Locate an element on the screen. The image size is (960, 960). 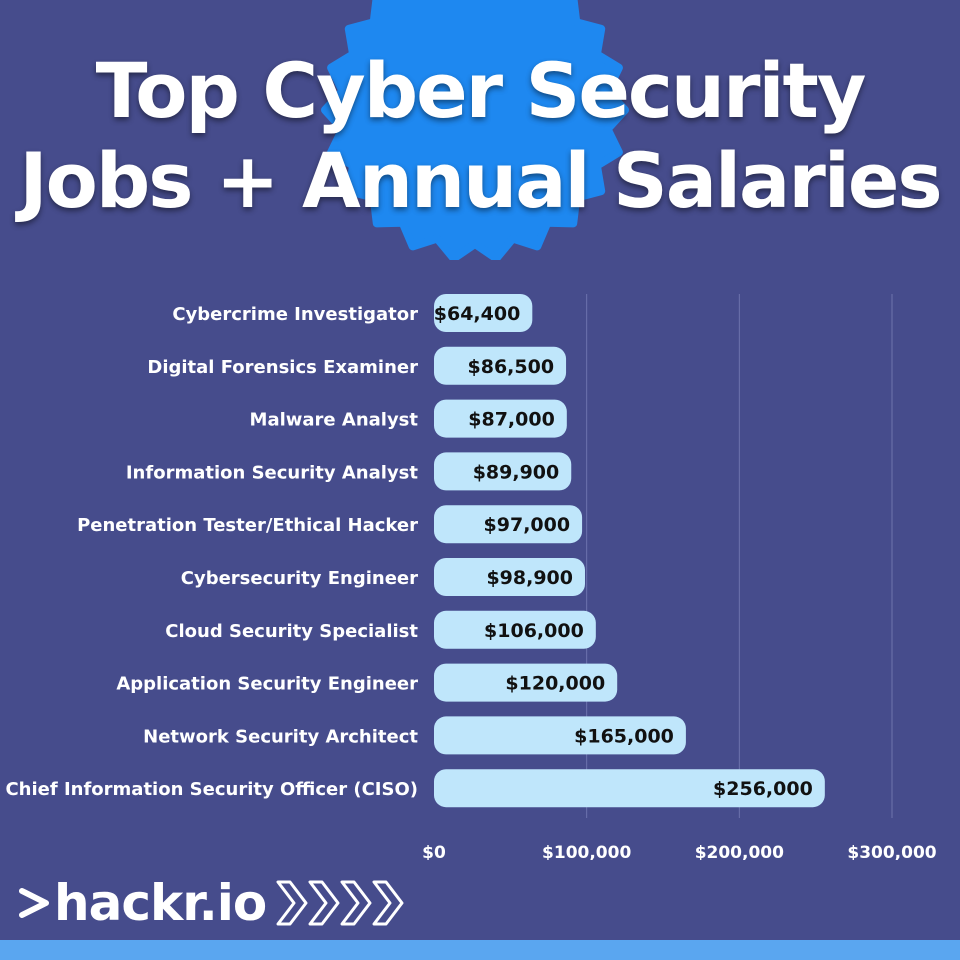
category-label: Digital Forensics Examiner is located at coordinates (282, 367).